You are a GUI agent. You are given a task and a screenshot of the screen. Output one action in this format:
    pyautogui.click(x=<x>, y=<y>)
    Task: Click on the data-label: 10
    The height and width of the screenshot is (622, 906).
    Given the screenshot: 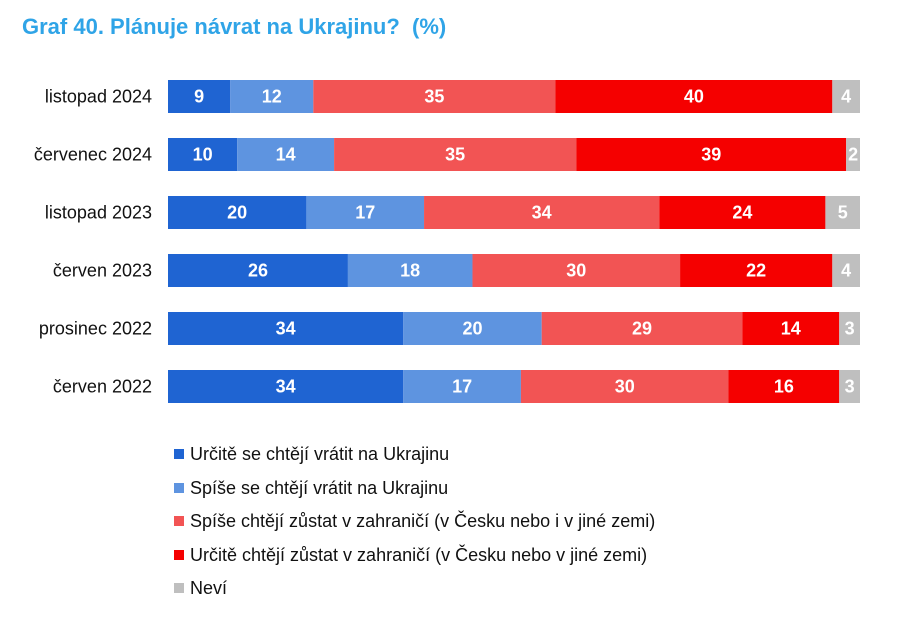 What is the action you would take?
    pyautogui.click(x=203, y=155)
    